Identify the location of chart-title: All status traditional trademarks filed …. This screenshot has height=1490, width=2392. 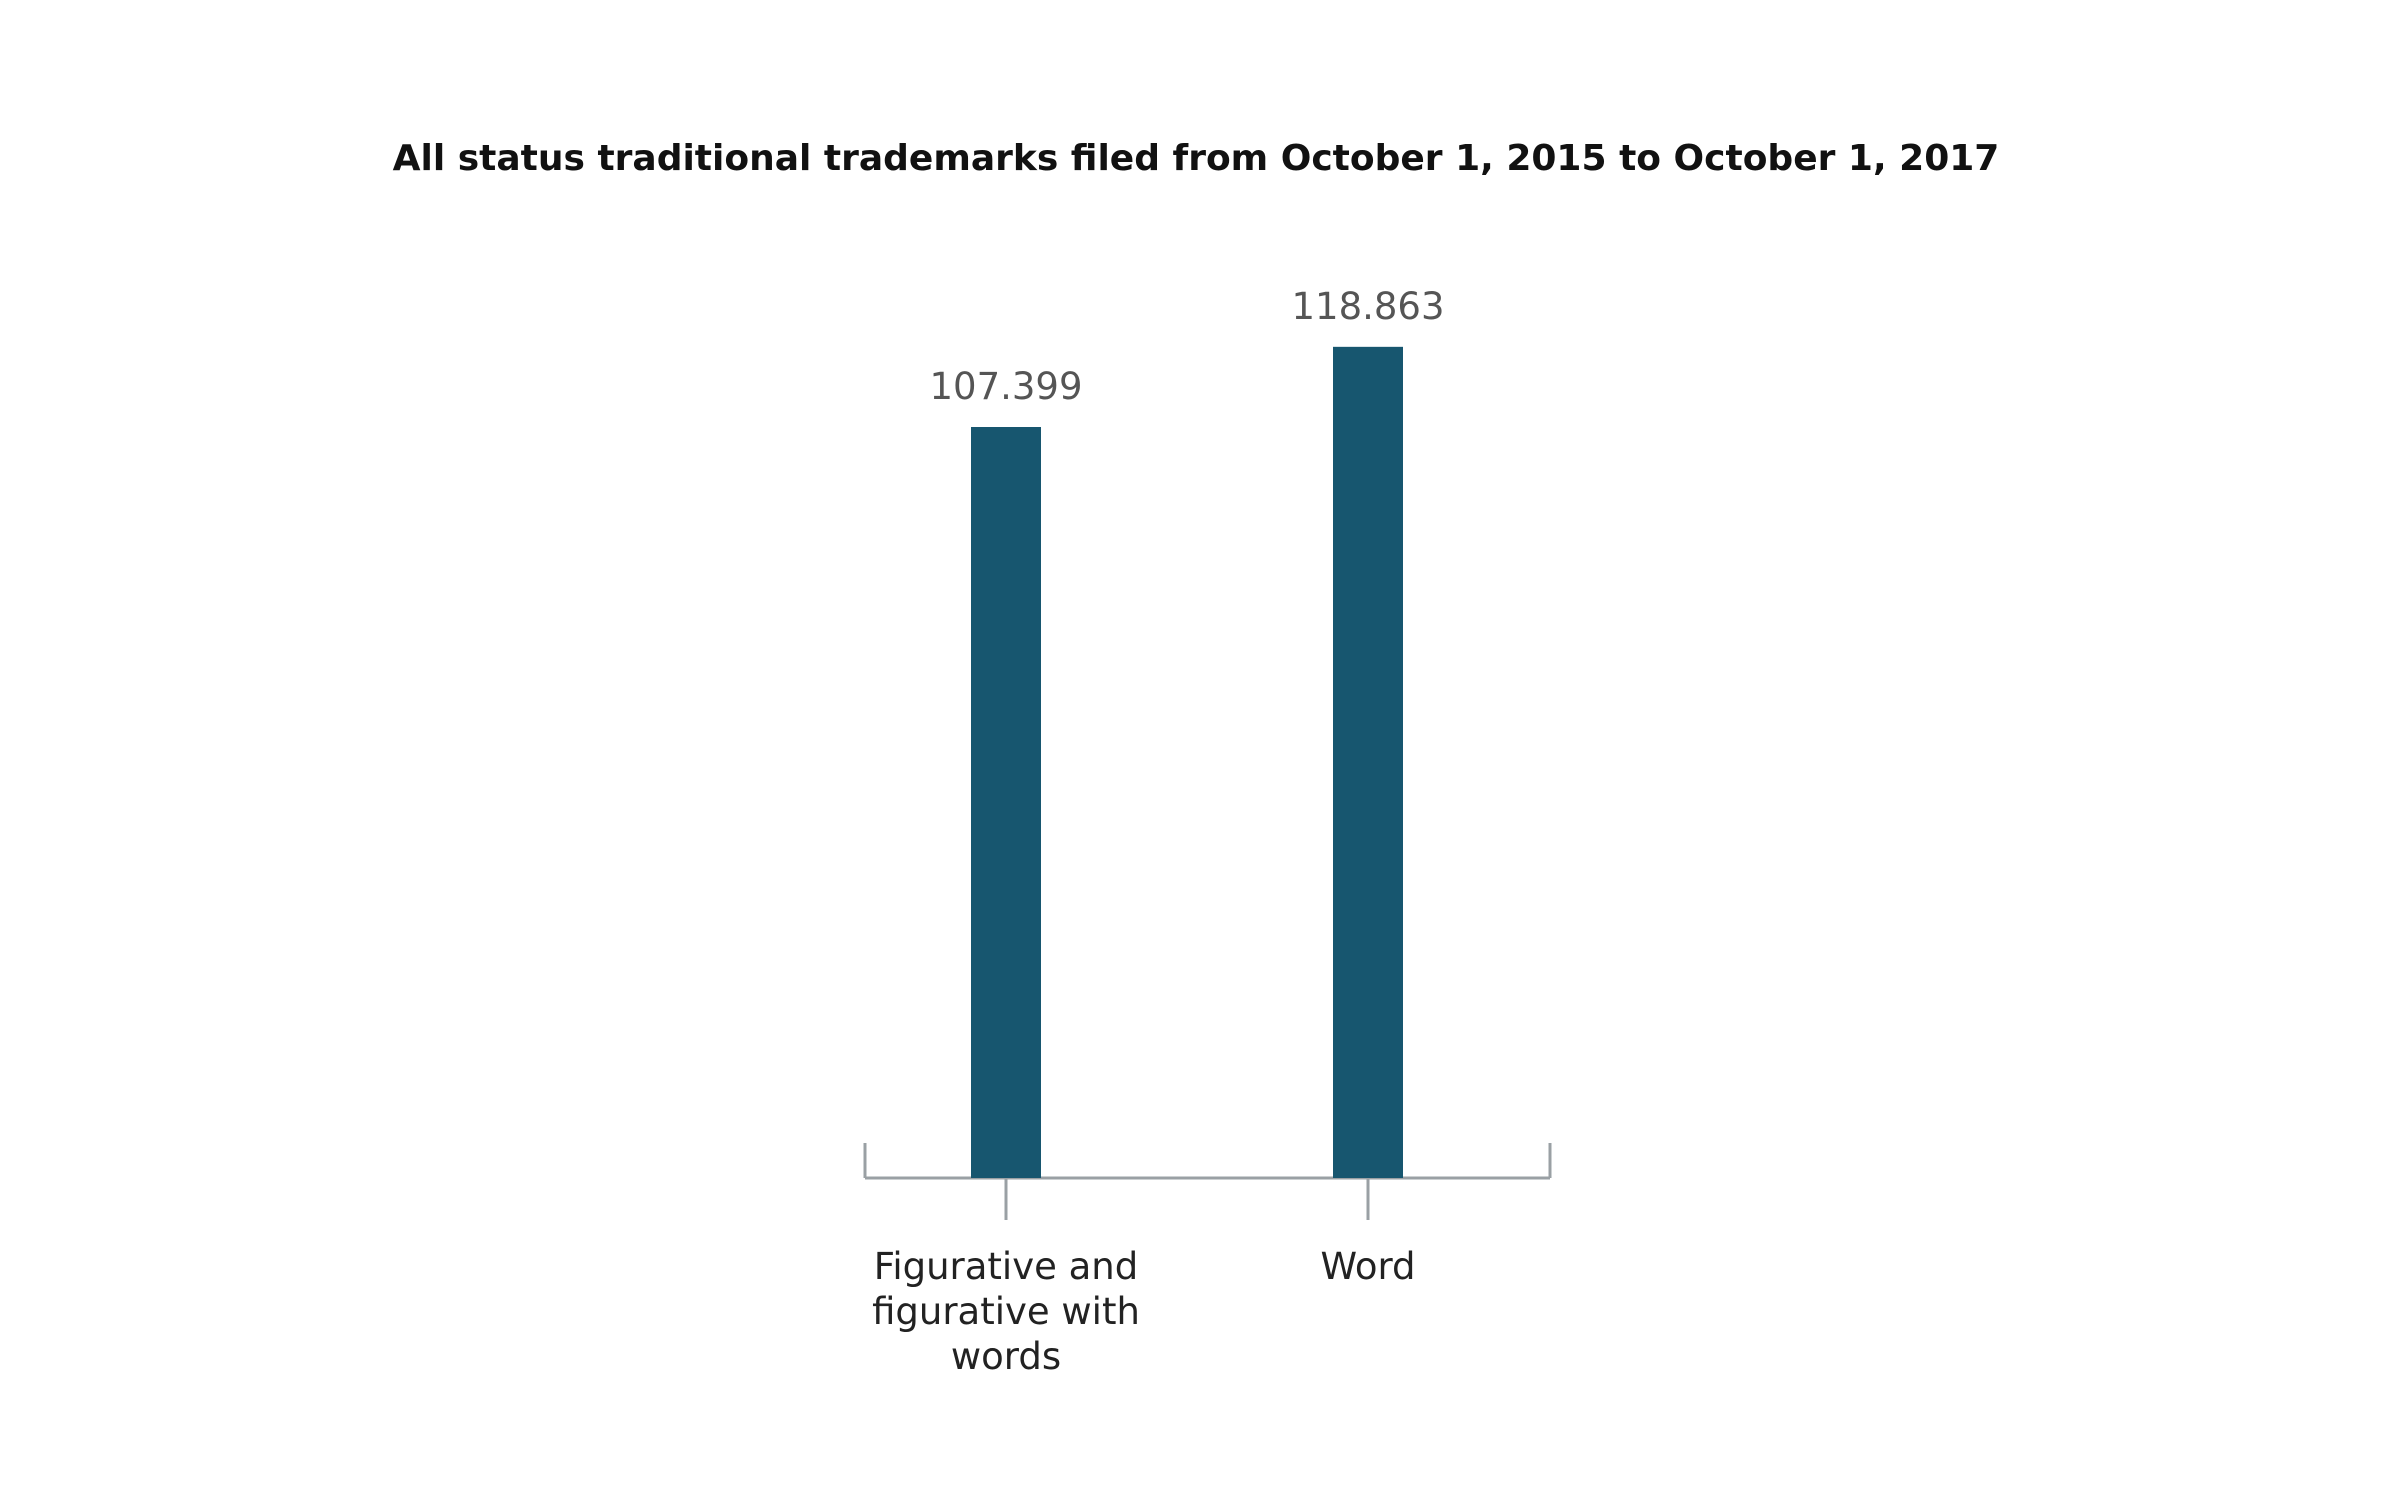
(1196, 158).